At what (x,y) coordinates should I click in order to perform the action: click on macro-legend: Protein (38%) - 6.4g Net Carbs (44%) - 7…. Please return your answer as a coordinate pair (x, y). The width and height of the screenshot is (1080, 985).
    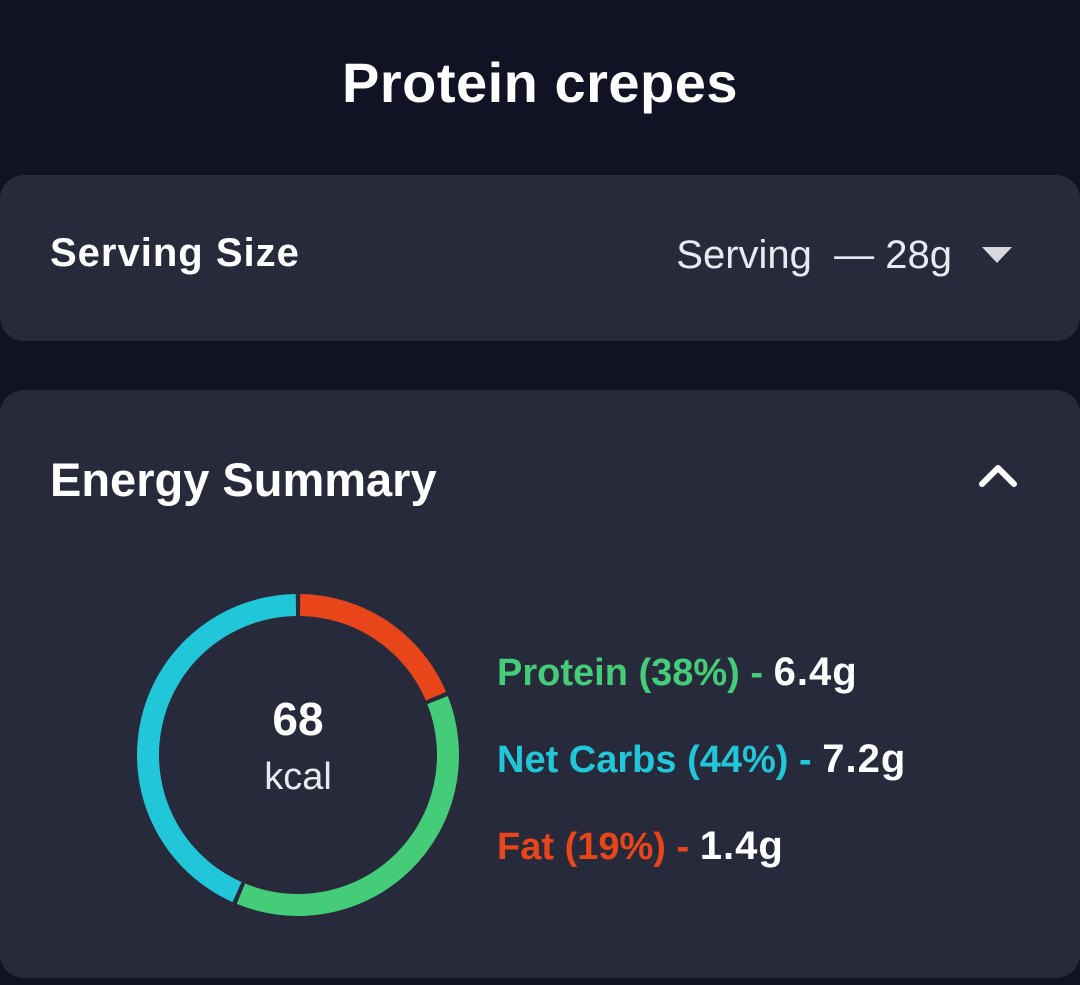
    Looking at the image, I should click on (701, 772).